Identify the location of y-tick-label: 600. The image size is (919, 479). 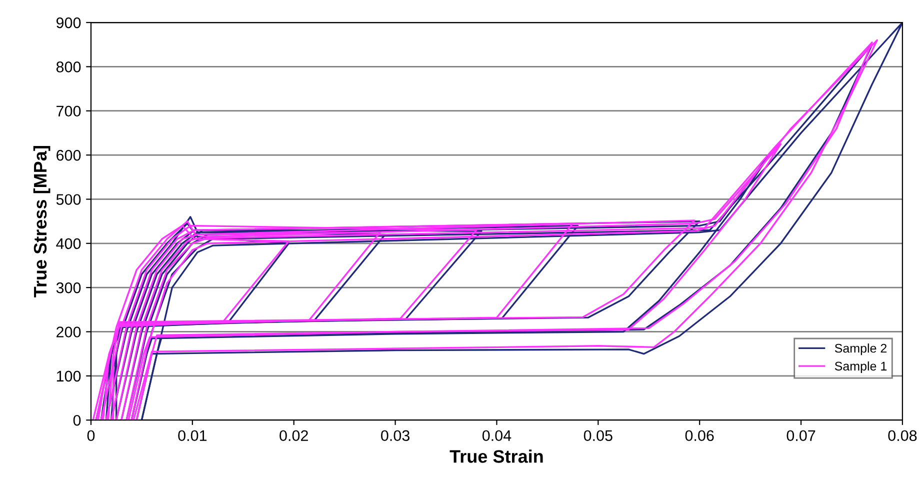
(68, 155).